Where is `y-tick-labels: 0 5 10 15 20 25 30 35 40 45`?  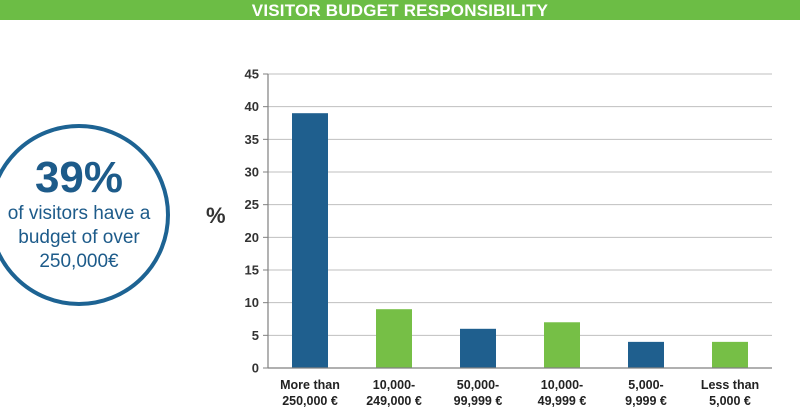
y-tick-labels: 0 5 10 15 20 25 30 35 40 45 is located at coordinates (252, 221).